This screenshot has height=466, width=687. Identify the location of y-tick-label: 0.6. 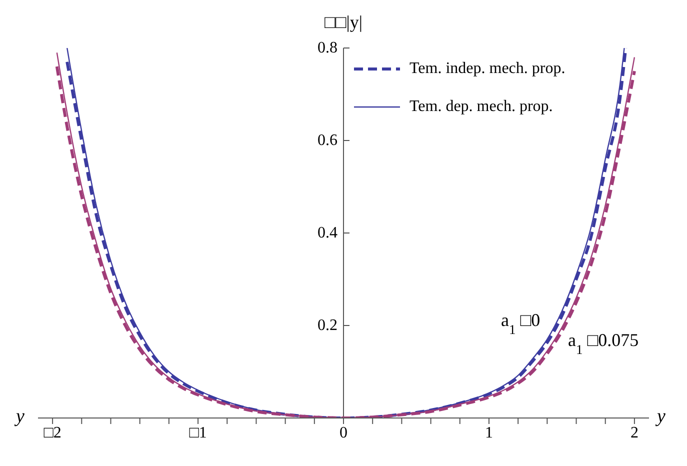
(328, 140).